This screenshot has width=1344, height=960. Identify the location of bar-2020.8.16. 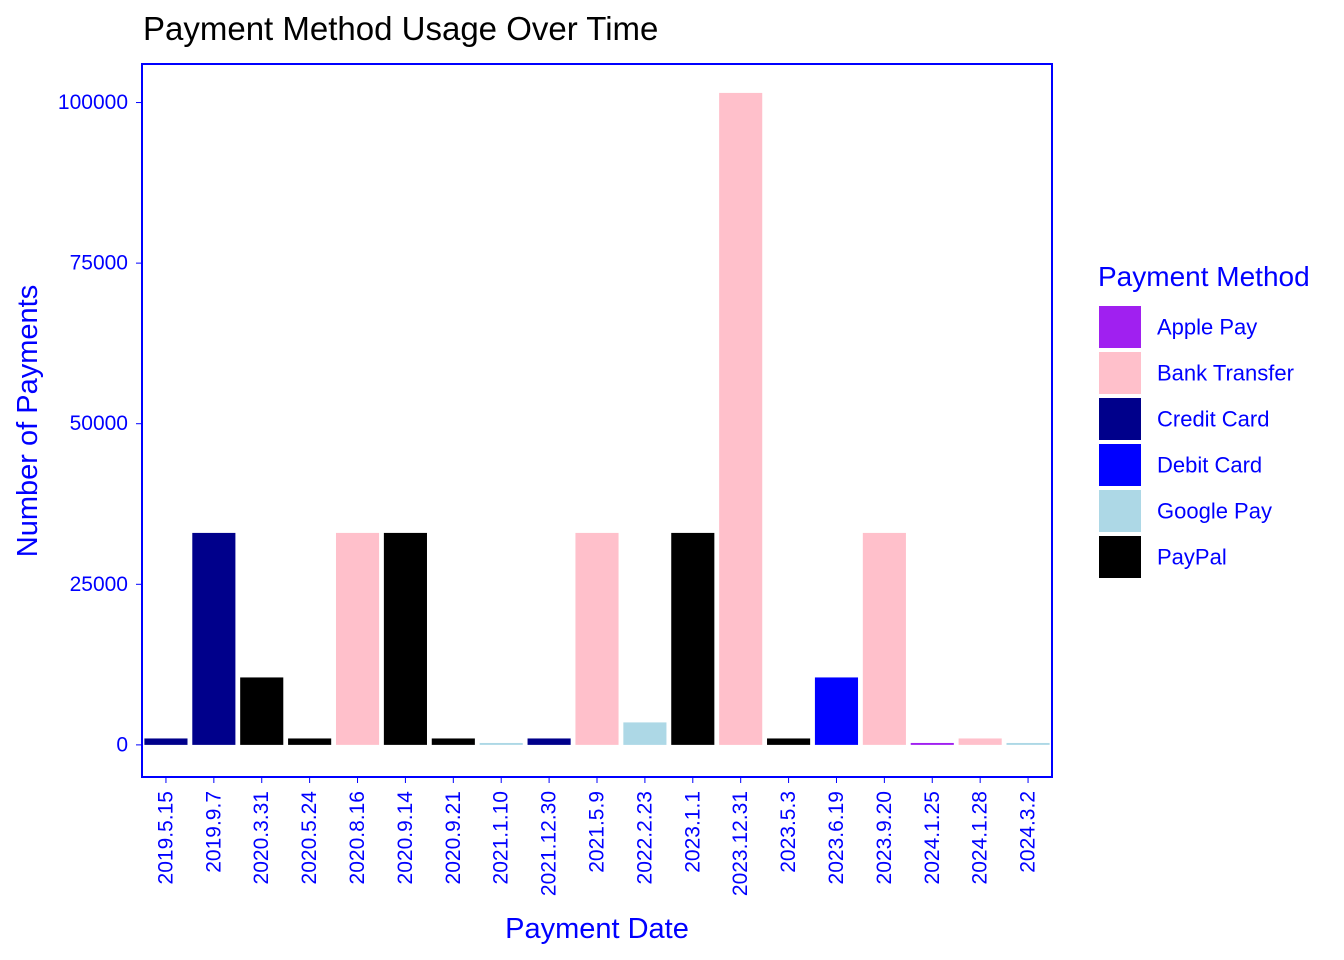
(357, 638).